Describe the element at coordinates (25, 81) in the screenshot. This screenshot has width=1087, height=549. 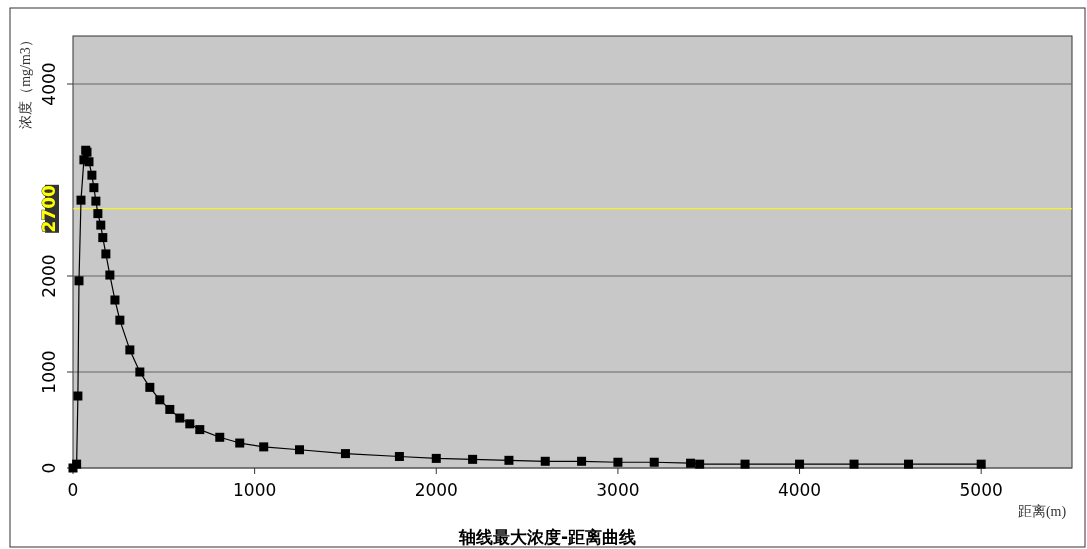
I see `y-axis-title: 浓度（mg/m3）` at that location.